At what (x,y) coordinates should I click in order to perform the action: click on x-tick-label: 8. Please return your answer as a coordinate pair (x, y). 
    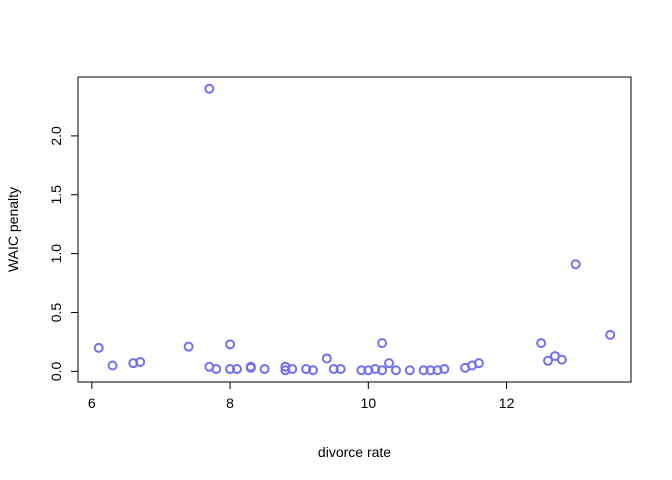
    Looking at the image, I should click on (230, 403).